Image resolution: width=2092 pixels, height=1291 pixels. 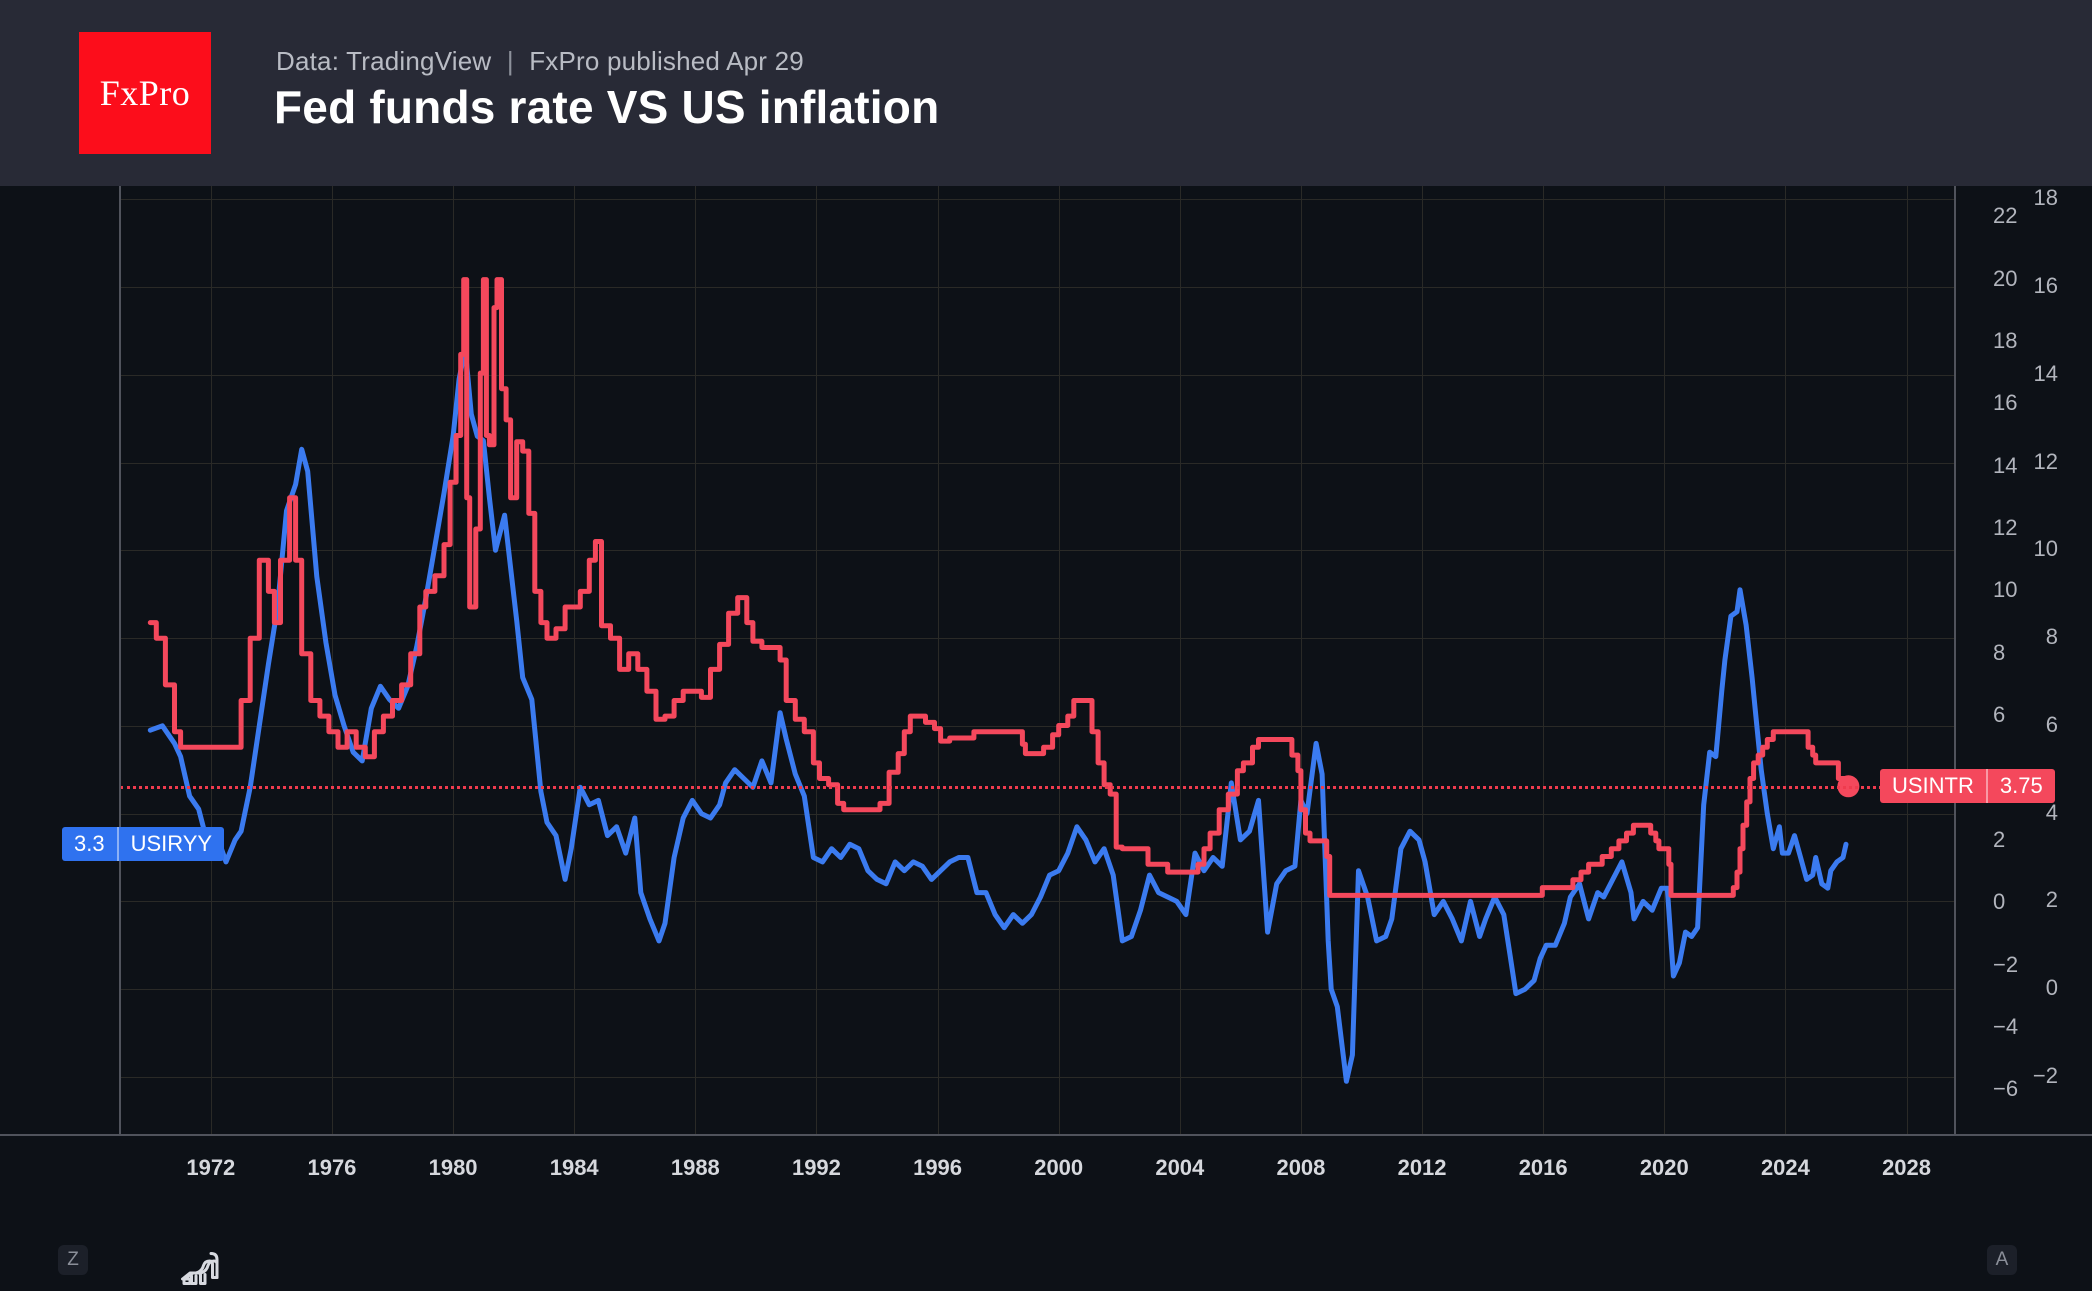 What do you see at coordinates (1301, 1167) in the screenshot?
I see `time-axis-tick-label: 2008` at bounding box center [1301, 1167].